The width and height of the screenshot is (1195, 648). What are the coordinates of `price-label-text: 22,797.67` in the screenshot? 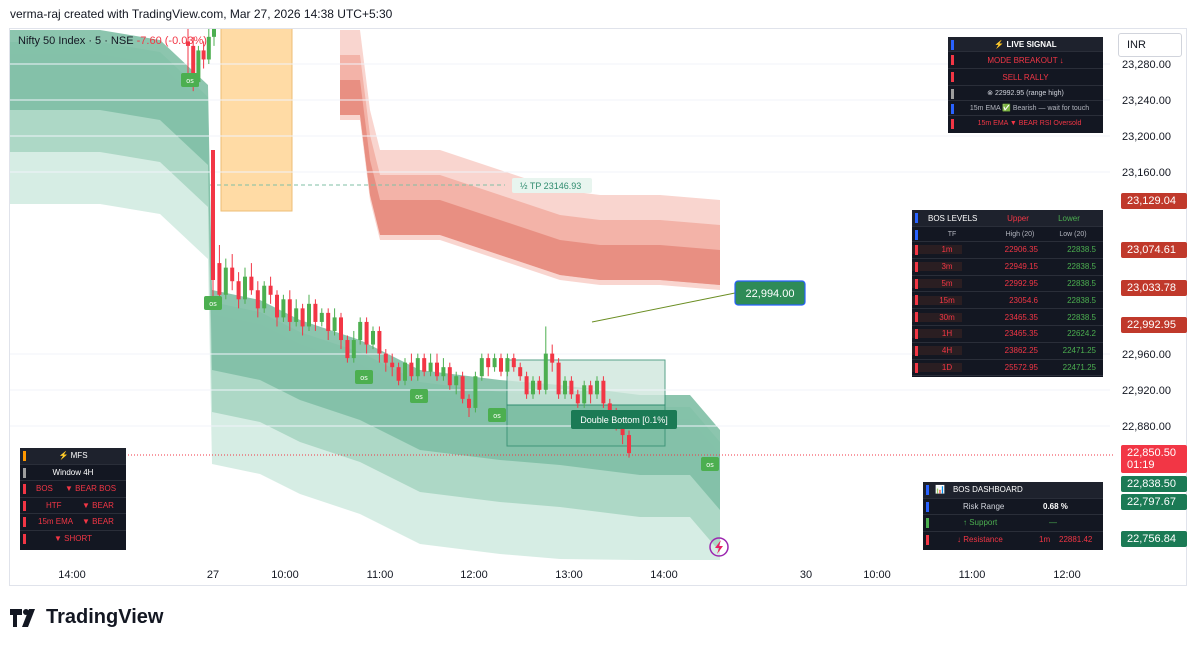 It's located at (1151, 502).